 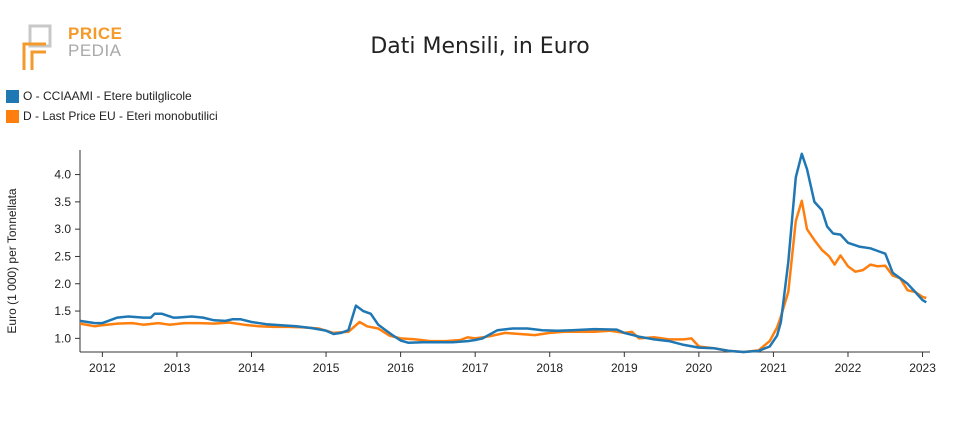 I want to click on legend-label: O - CCIAAMI - Etere butilglicole, so click(x=107, y=96).